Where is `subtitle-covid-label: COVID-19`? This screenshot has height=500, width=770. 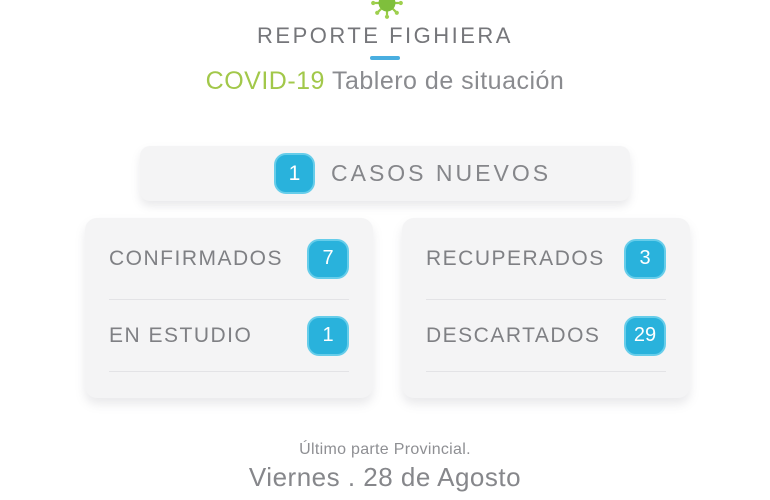 subtitle-covid-label: COVID-19 is located at coordinates (265, 81).